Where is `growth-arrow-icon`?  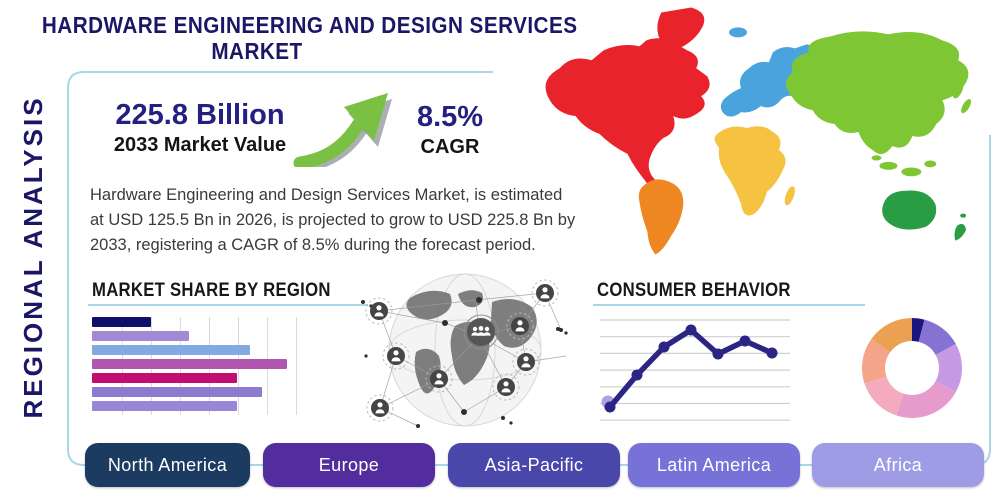 growth-arrow-icon is located at coordinates (342, 130).